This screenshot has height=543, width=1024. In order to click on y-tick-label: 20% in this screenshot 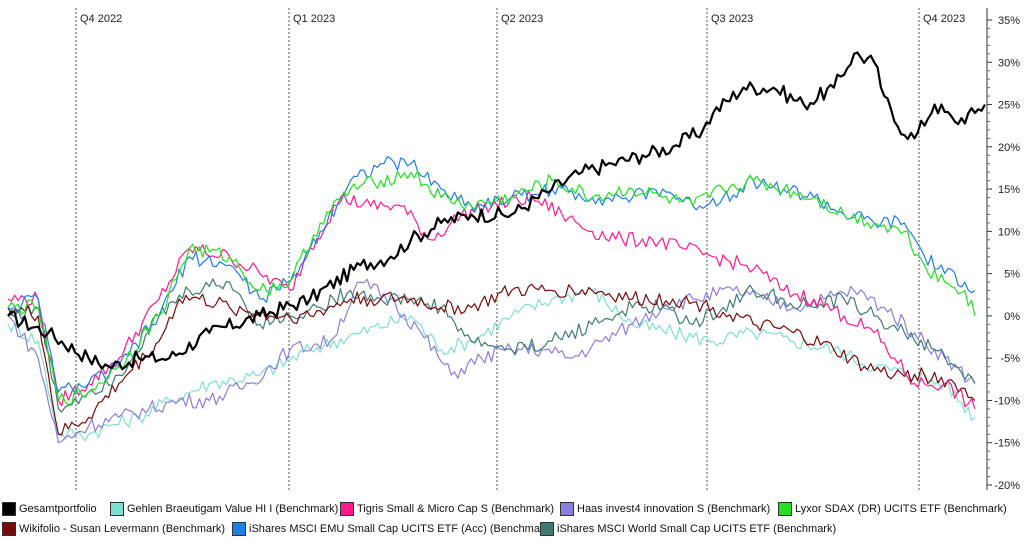, I will do `click(1009, 148)`.